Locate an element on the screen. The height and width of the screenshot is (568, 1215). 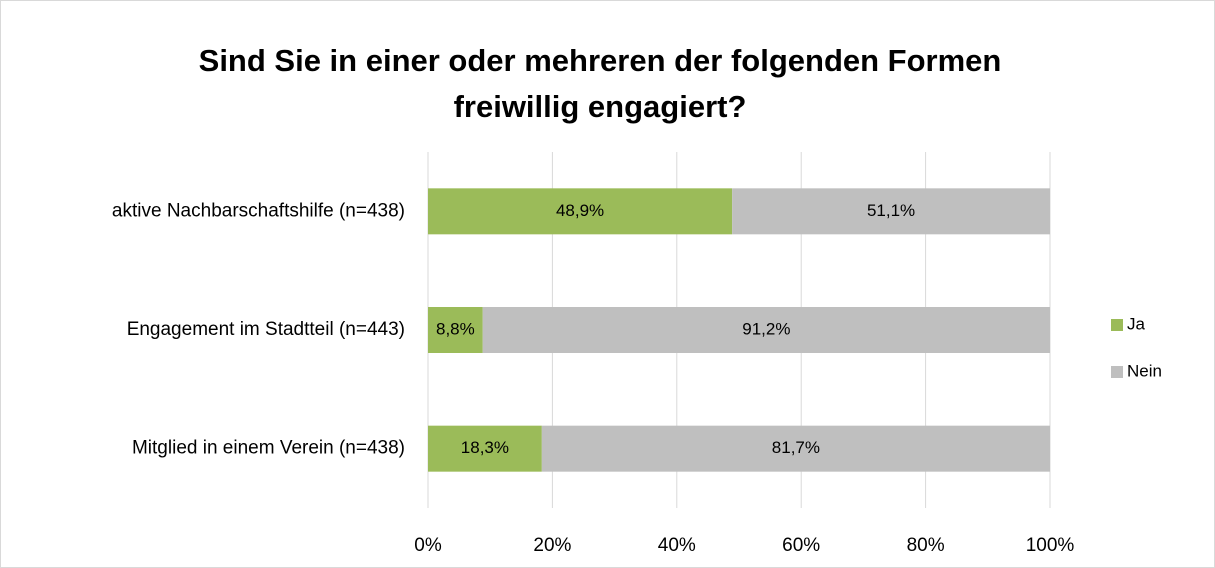
data-label: 81,7% is located at coordinates (796, 447).